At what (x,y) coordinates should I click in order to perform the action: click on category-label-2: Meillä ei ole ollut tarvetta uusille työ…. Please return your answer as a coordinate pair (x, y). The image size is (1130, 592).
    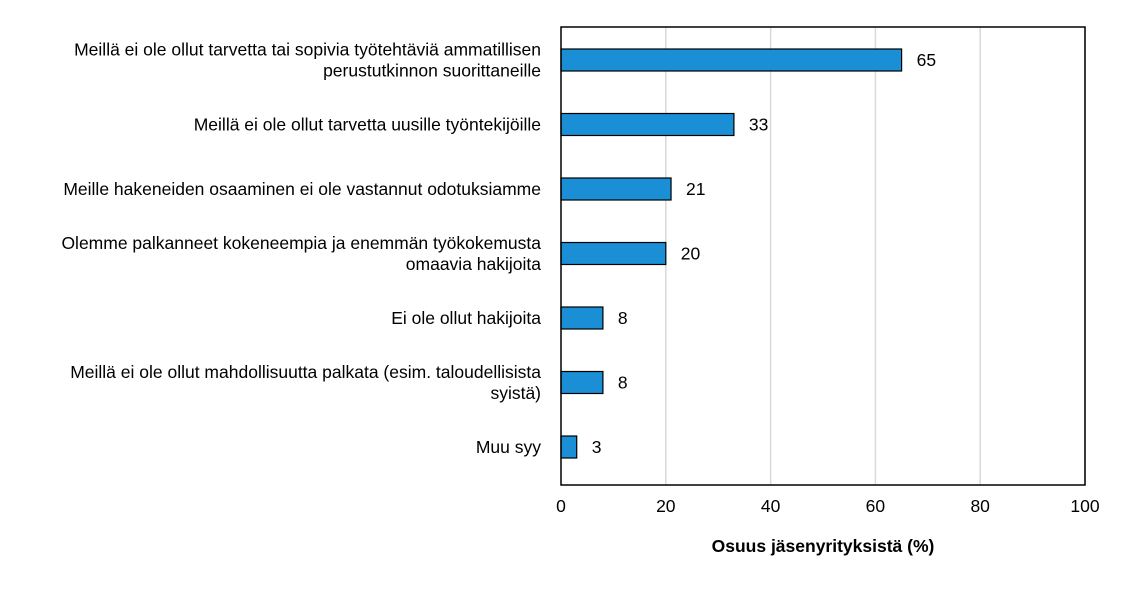
    Looking at the image, I should click on (367, 125).